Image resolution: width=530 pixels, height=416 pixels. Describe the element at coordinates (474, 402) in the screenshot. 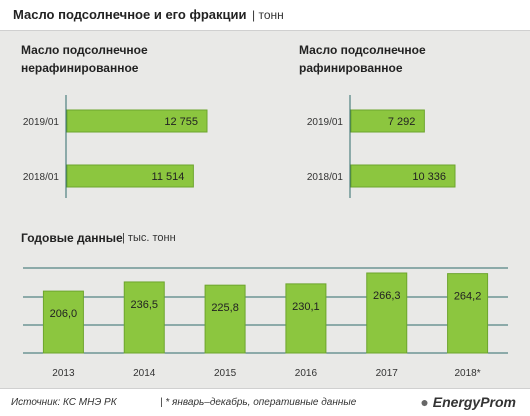

I see `brand-name: EnergyProm` at that location.